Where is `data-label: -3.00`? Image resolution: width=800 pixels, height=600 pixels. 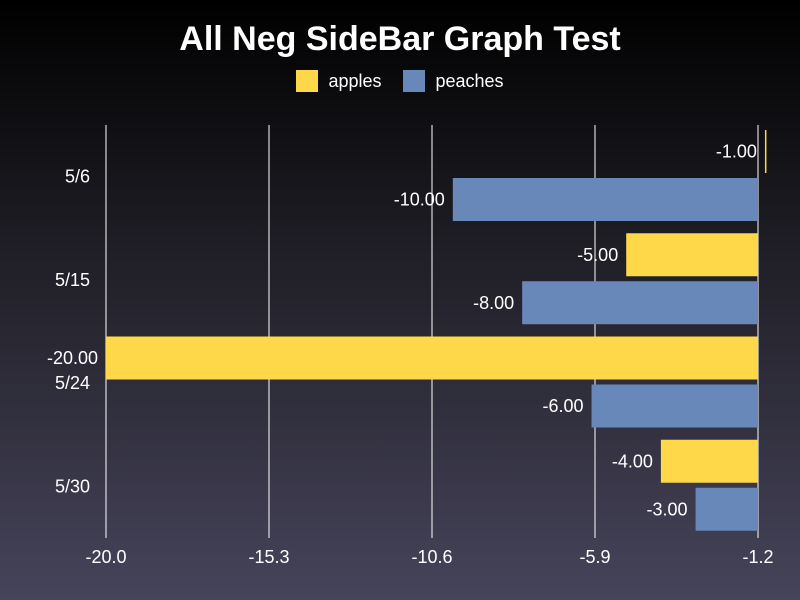
data-label: -3.00 is located at coordinates (667, 509).